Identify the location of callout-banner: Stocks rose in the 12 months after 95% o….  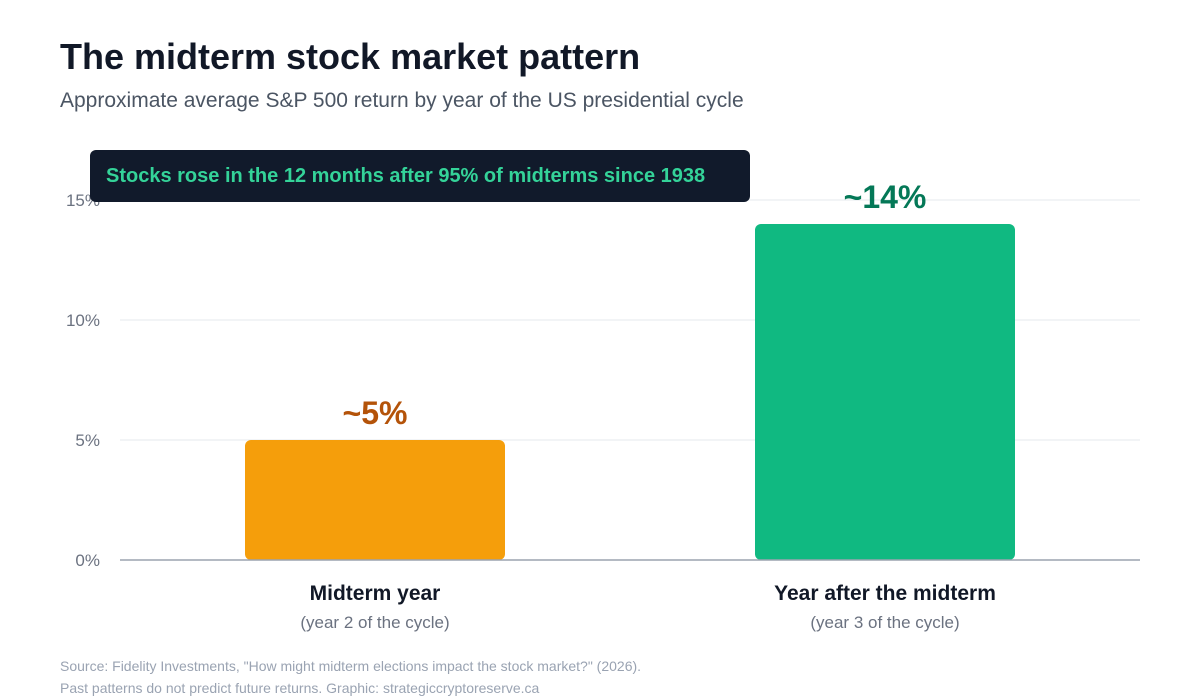
(420, 176).